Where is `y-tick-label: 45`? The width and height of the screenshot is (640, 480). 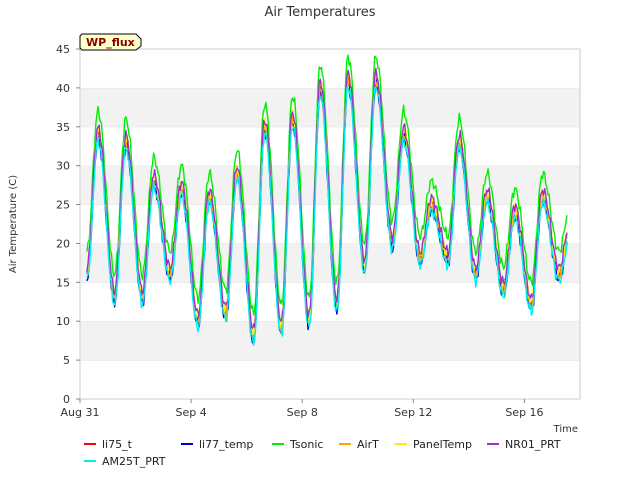
y-tick-label: 45 is located at coordinates (63, 49).